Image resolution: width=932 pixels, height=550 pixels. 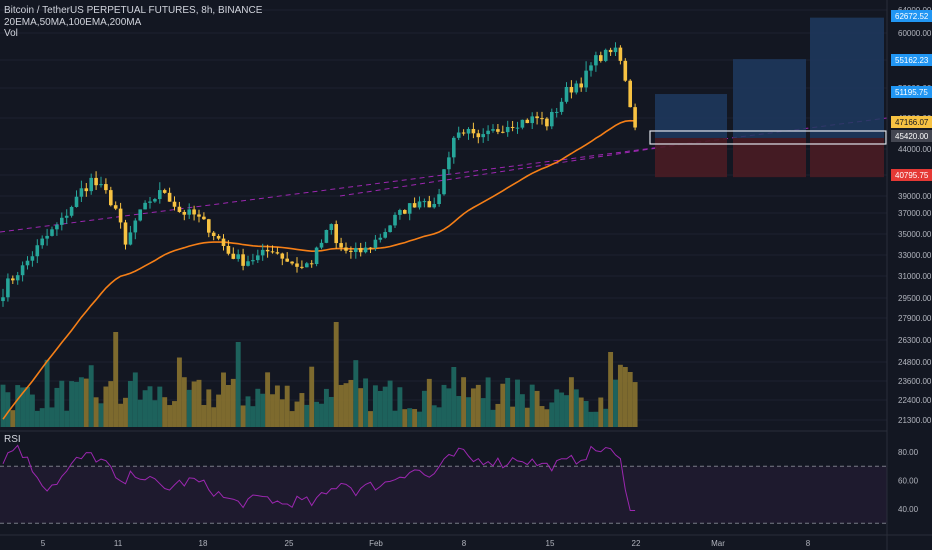 I want to click on price-axis-label: 44000.00, so click(x=915, y=149).